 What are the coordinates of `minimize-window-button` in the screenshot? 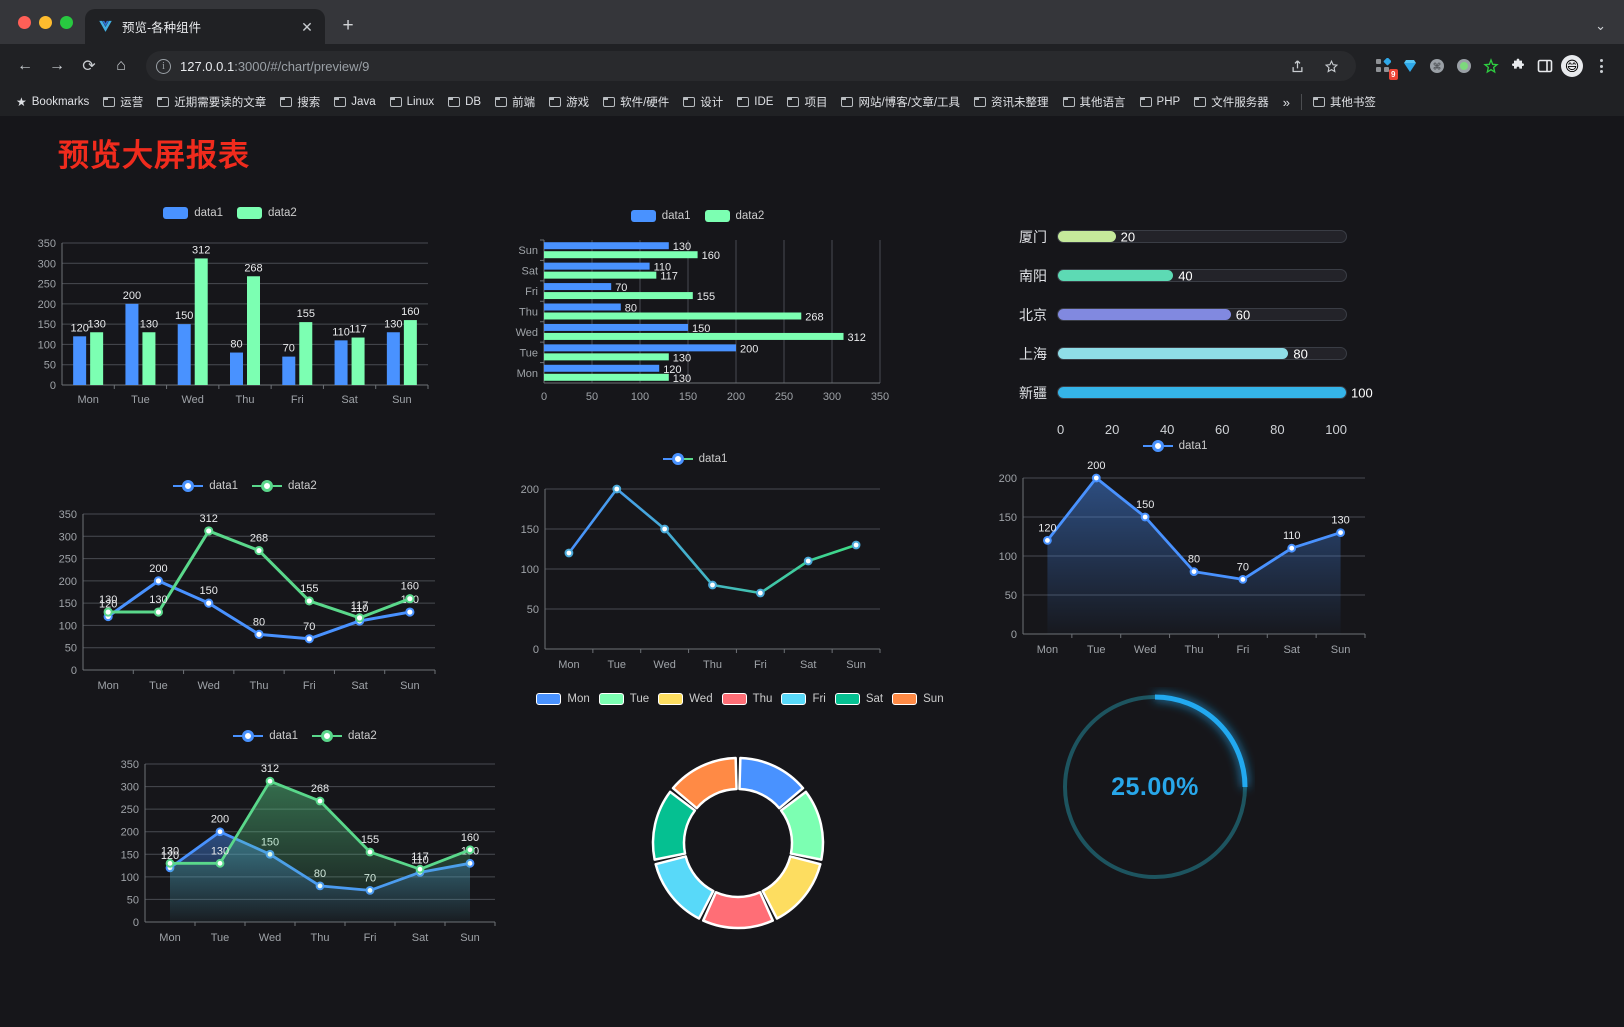 It's located at (45, 22).